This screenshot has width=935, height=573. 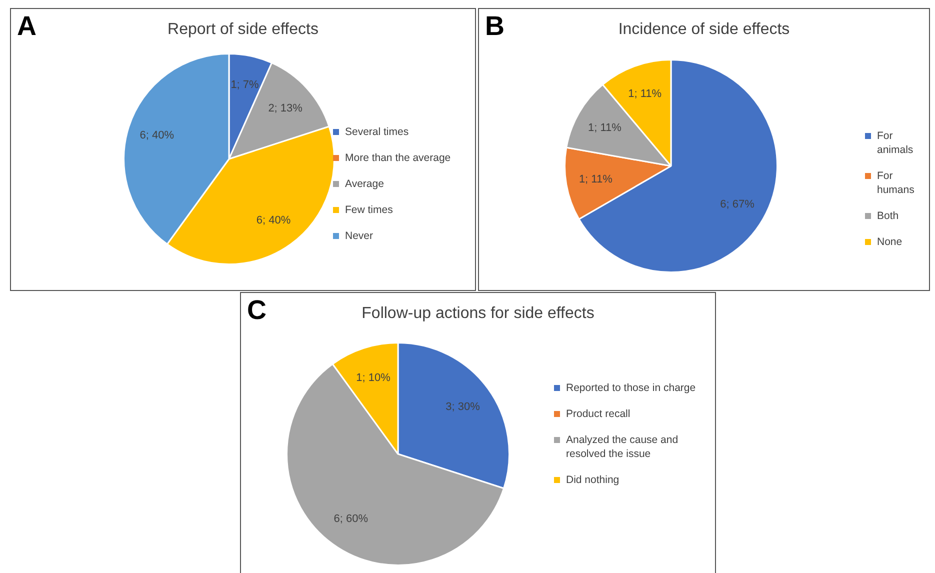 What do you see at coordinates (26, 26) in the screenshot?
I see `text: A` at bounding box center [26, 26].